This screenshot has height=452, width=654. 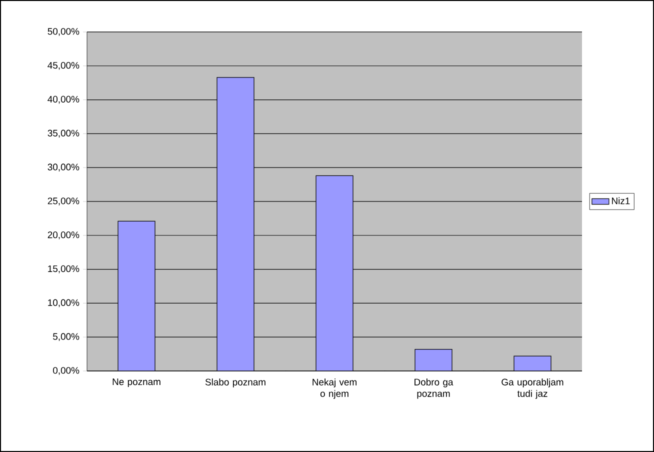 What do you see at coordinates (64, 32) in the screenshot?
I see `y-tick-label: 50,00%` at bounding box center [64, 32].